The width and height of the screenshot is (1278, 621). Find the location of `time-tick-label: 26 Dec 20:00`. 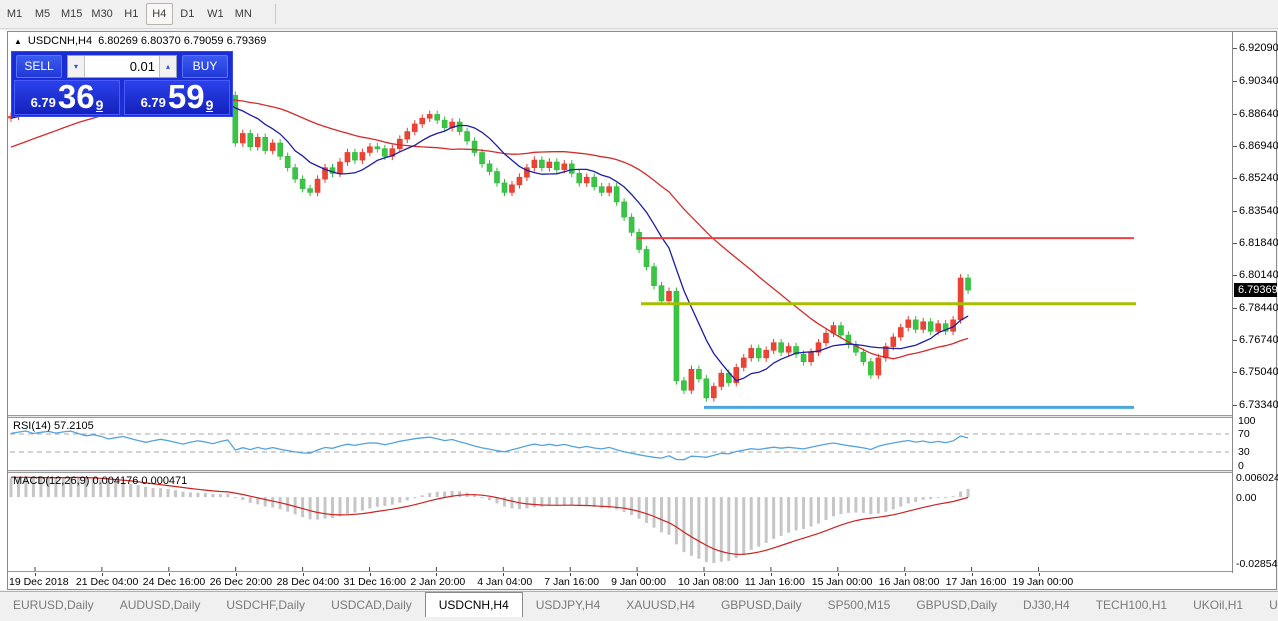

time-tick-label: 26 Dec 20:00 is located at coordinates (241, 582).